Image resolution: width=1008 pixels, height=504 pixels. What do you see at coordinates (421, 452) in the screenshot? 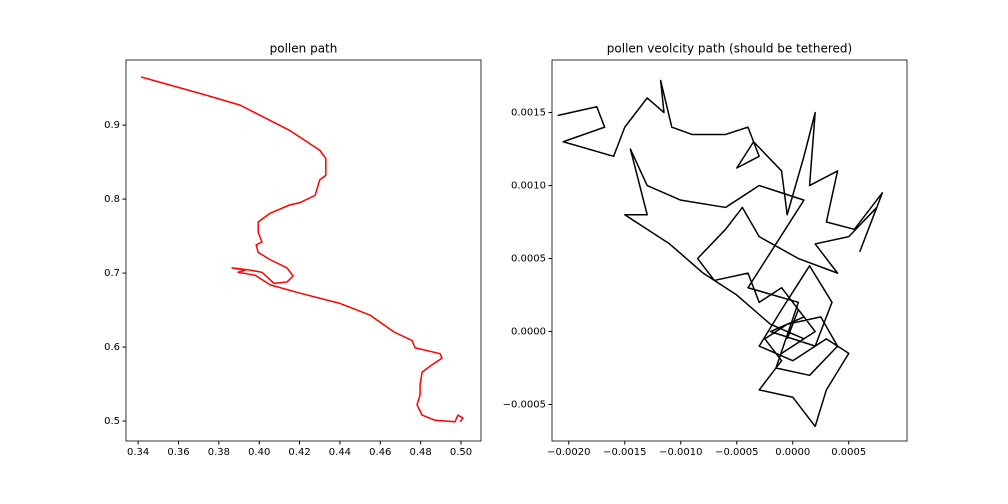
I see `x-tick-label: 0.48` at bounding box center [421, 452].